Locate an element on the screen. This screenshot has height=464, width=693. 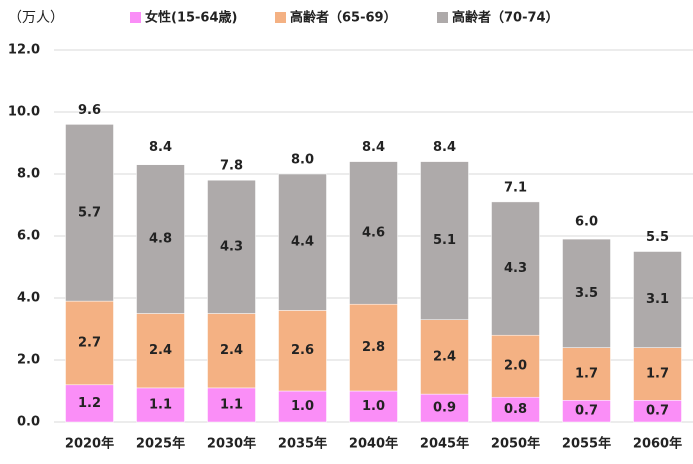
y-axis-label: （万人） is located at coordinates (36, 18).